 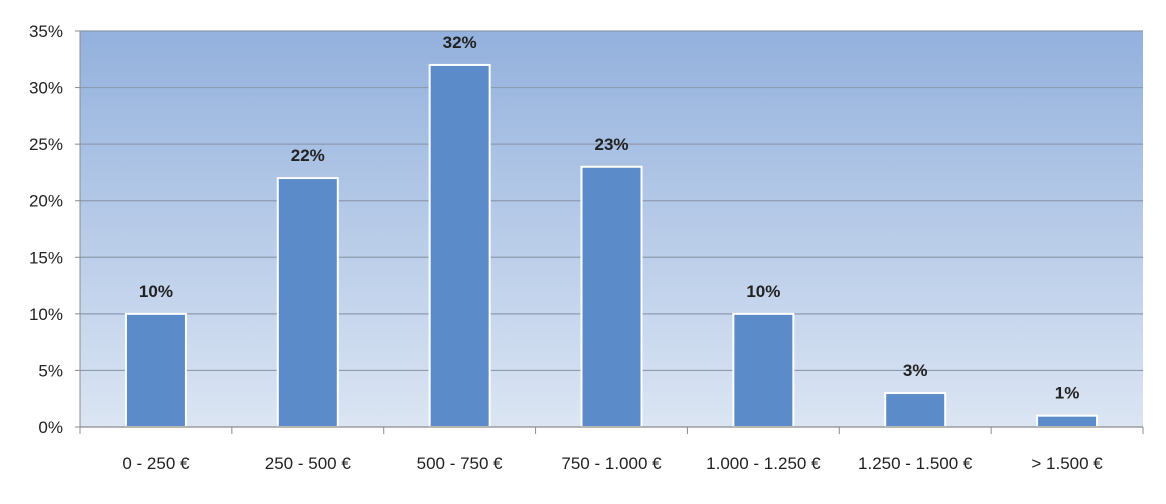 I want to click on x-tick-label: 500 - 750 €, so click(x=460, y=463).